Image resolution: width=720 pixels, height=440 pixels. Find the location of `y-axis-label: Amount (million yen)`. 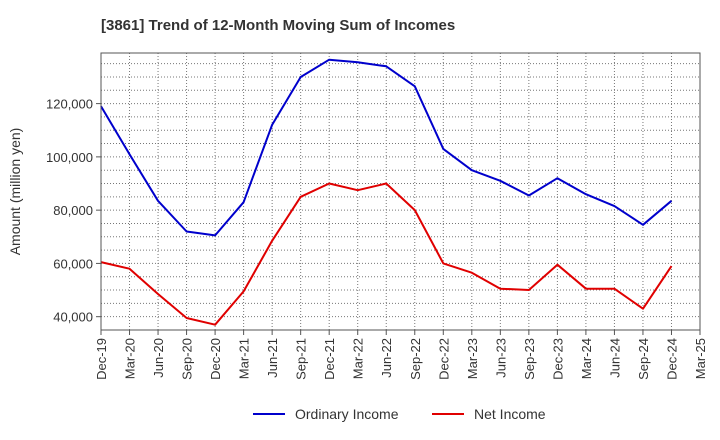

y-axis-label: Amount (million yen) is located at coordinates (15, 192).